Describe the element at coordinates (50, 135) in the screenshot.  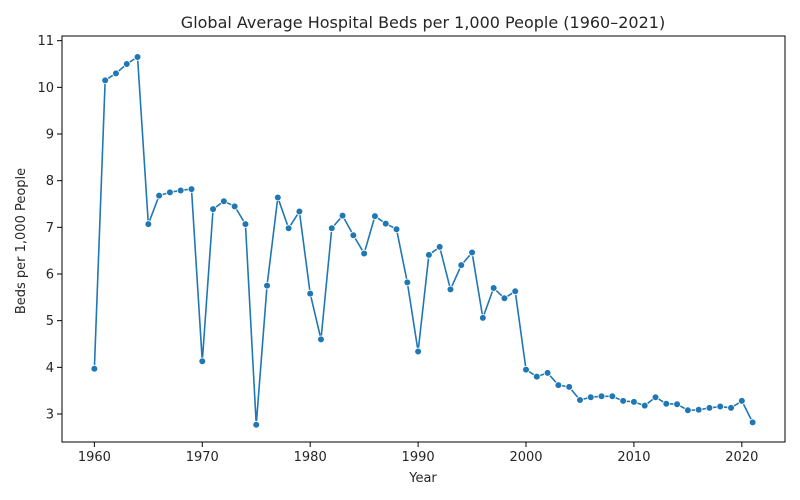
I see `y-tick-label: 9` at that location.